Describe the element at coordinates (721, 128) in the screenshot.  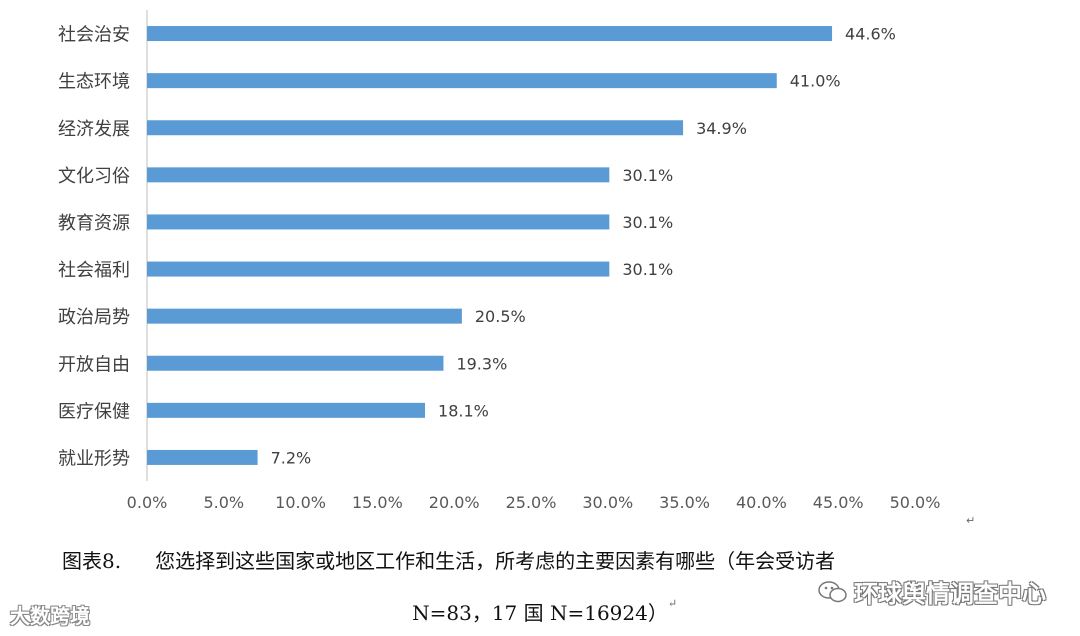
I see `data-label: 34.9%` at that location.